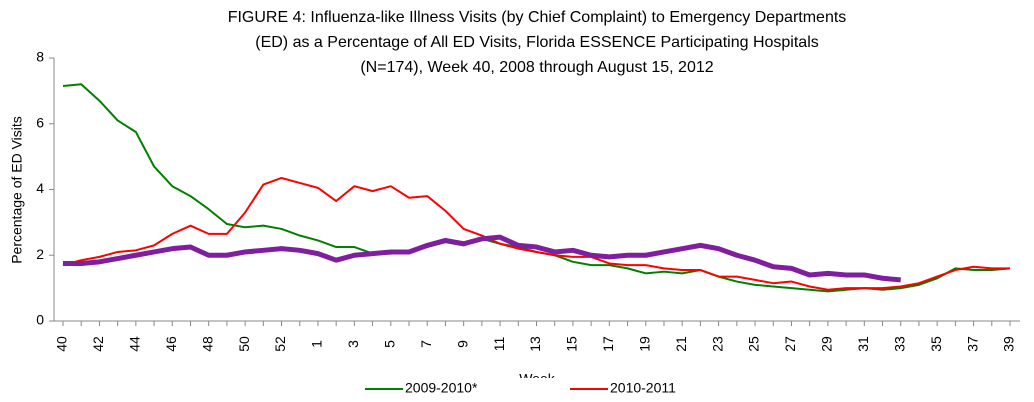 The height and width of the screenshot is (402, 1034). I want to click on y-tick-label: 4, so click(40, 188).